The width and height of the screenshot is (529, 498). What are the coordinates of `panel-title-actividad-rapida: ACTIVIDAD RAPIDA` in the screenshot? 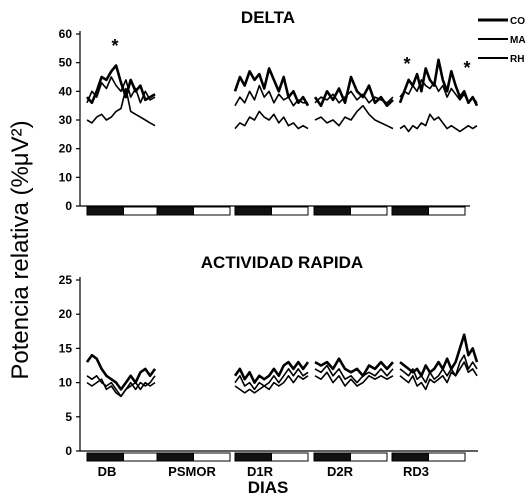 It's located at (282, 262).